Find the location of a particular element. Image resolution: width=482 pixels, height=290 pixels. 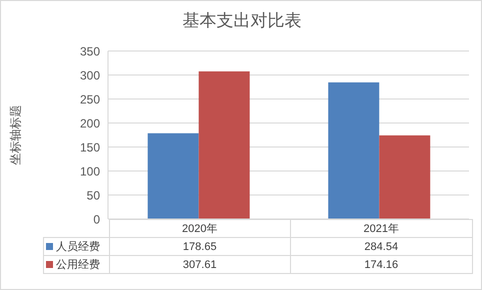

data-label: 178.65 is located at coordinates (199, 247).